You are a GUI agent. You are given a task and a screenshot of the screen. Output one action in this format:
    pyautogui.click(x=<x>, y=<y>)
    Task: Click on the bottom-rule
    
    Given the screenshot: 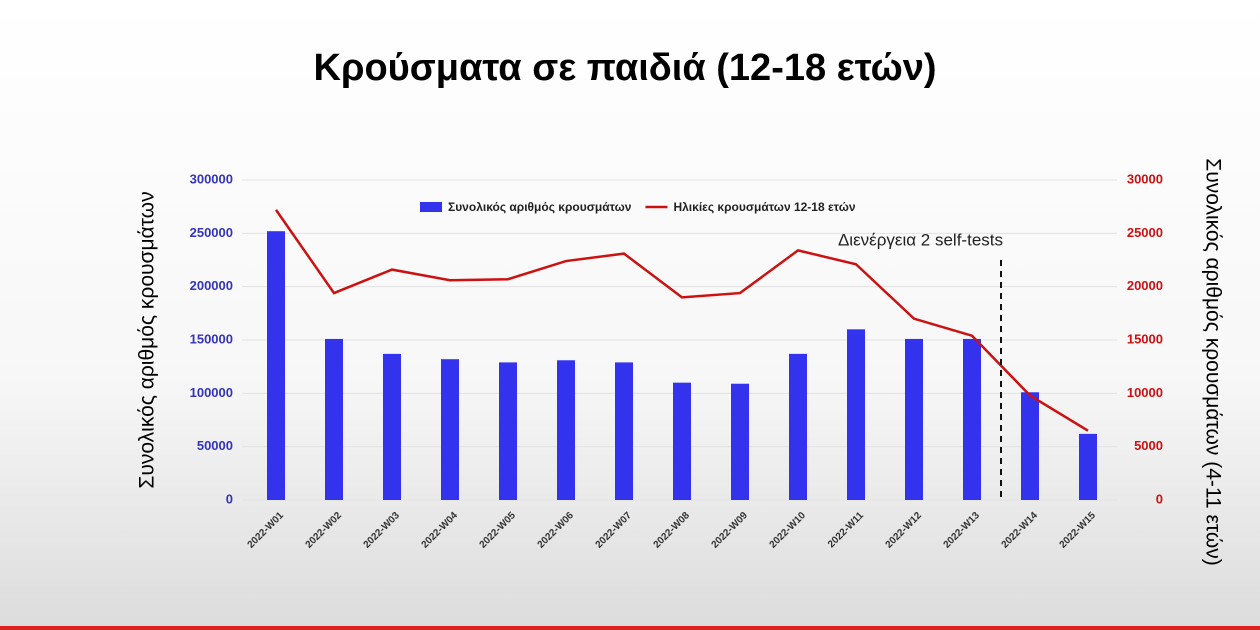 What is the action you would take?
    pyautogui.click(x=630, y=628)
    